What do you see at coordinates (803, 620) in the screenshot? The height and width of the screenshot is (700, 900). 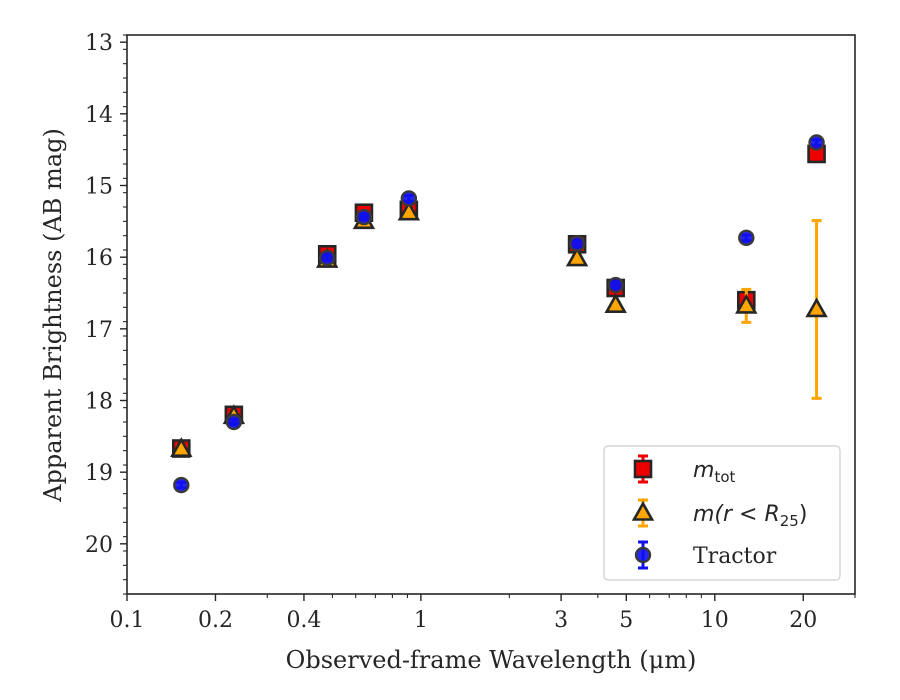 I see `x-tick-label-7: 20` at bounding box center [803, 620].